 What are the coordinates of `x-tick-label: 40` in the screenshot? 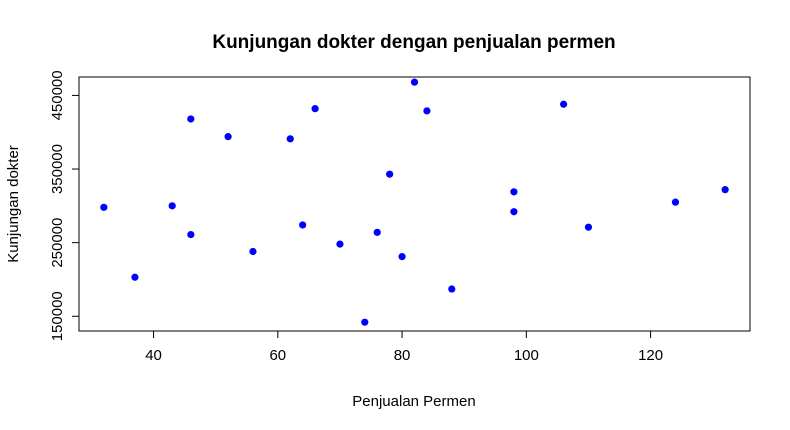 It's located at (153, 355).